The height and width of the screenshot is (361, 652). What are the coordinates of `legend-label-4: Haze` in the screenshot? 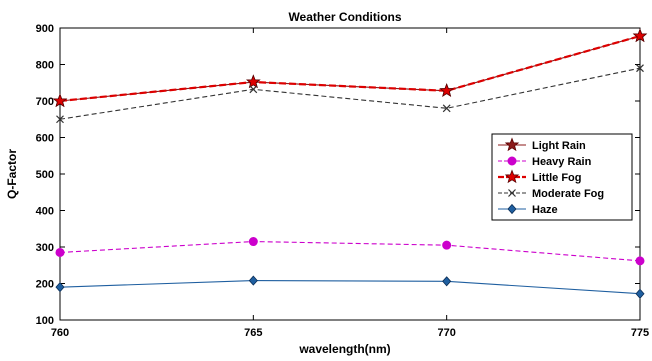 It's located at (545, 210).